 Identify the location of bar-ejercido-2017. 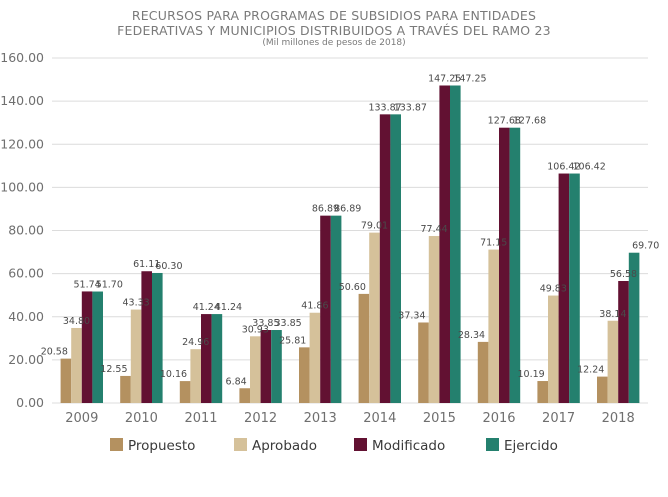
(574, 288).